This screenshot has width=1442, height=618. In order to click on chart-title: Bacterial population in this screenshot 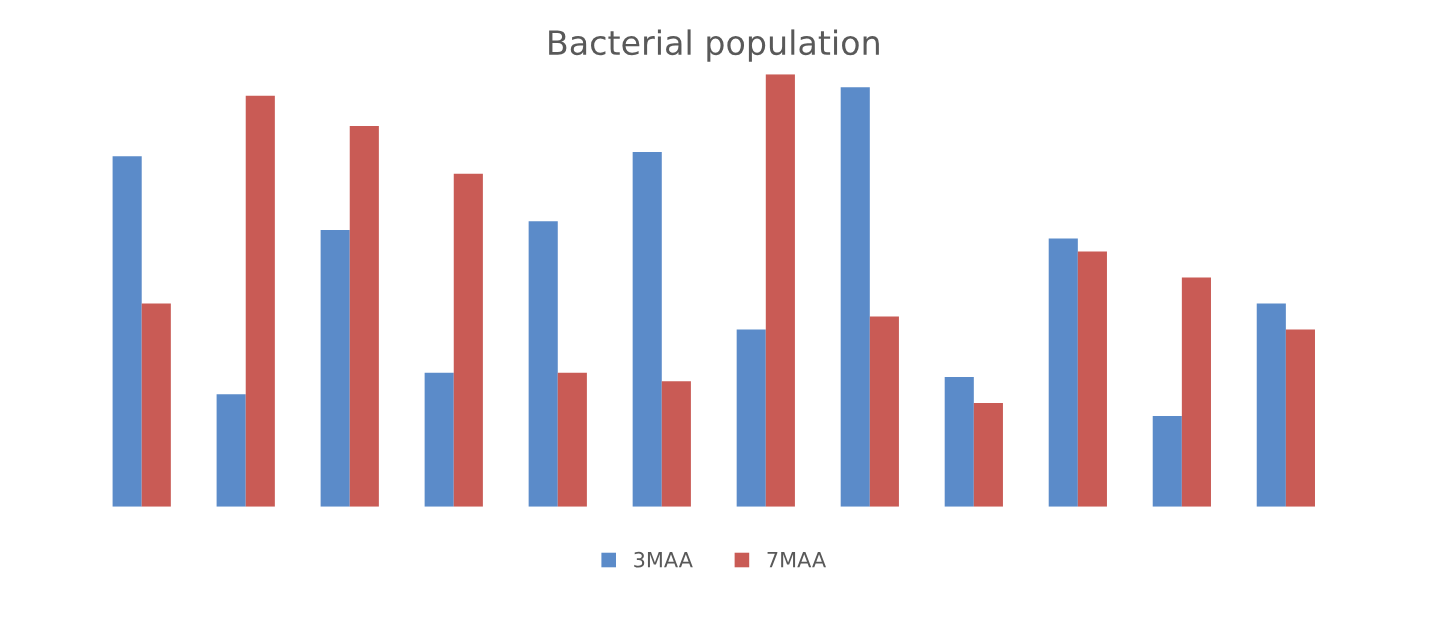, I will do `click(714, 45)`.